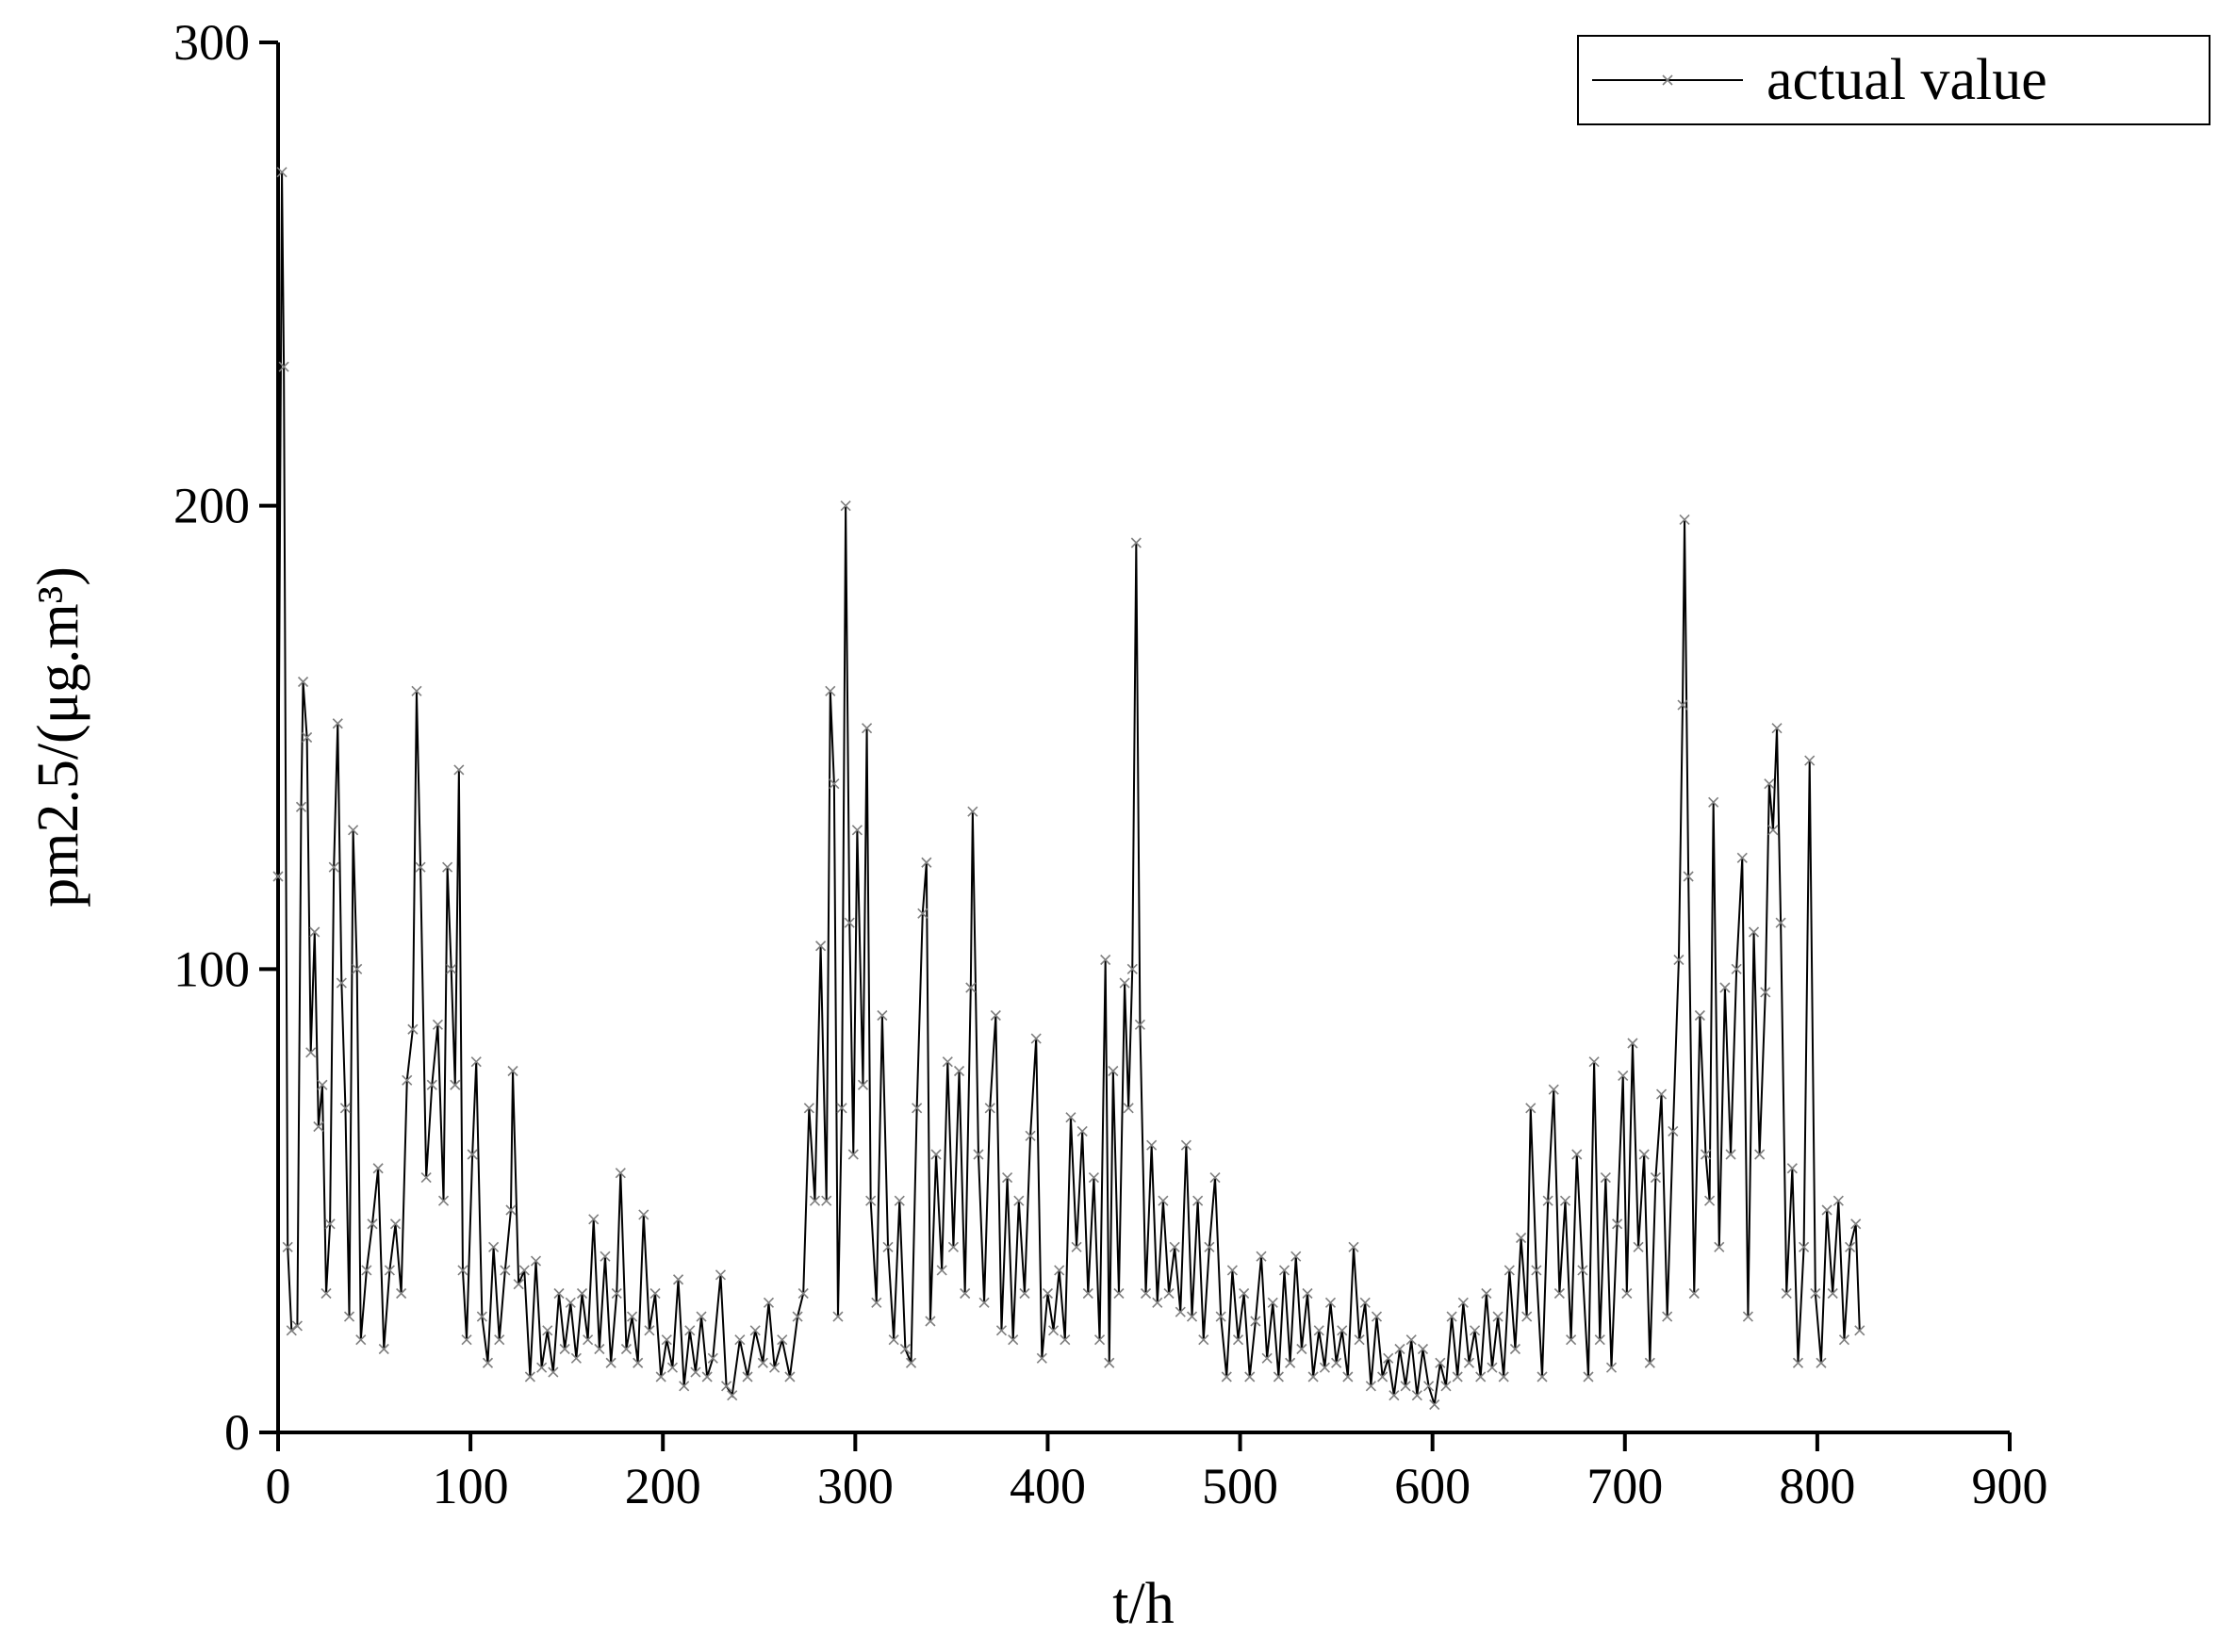  I want to click on x-tick-label: 800, so click(1817, 1486).